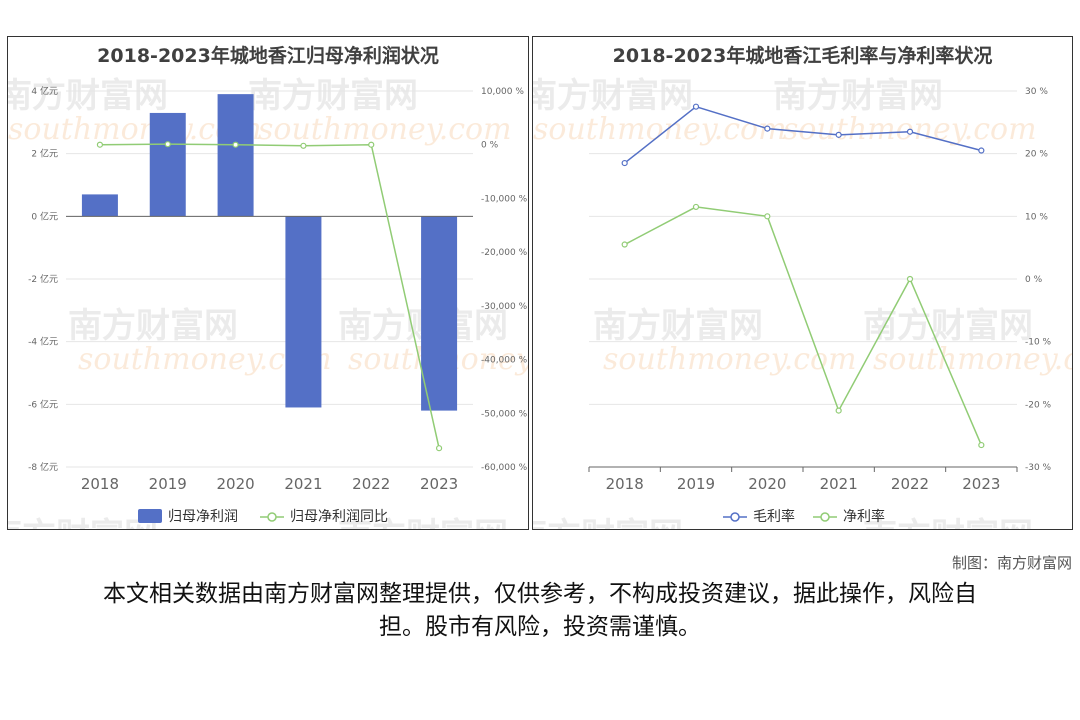  I want to click on right-y-tick-label: -20 %, so click(1038, 405).